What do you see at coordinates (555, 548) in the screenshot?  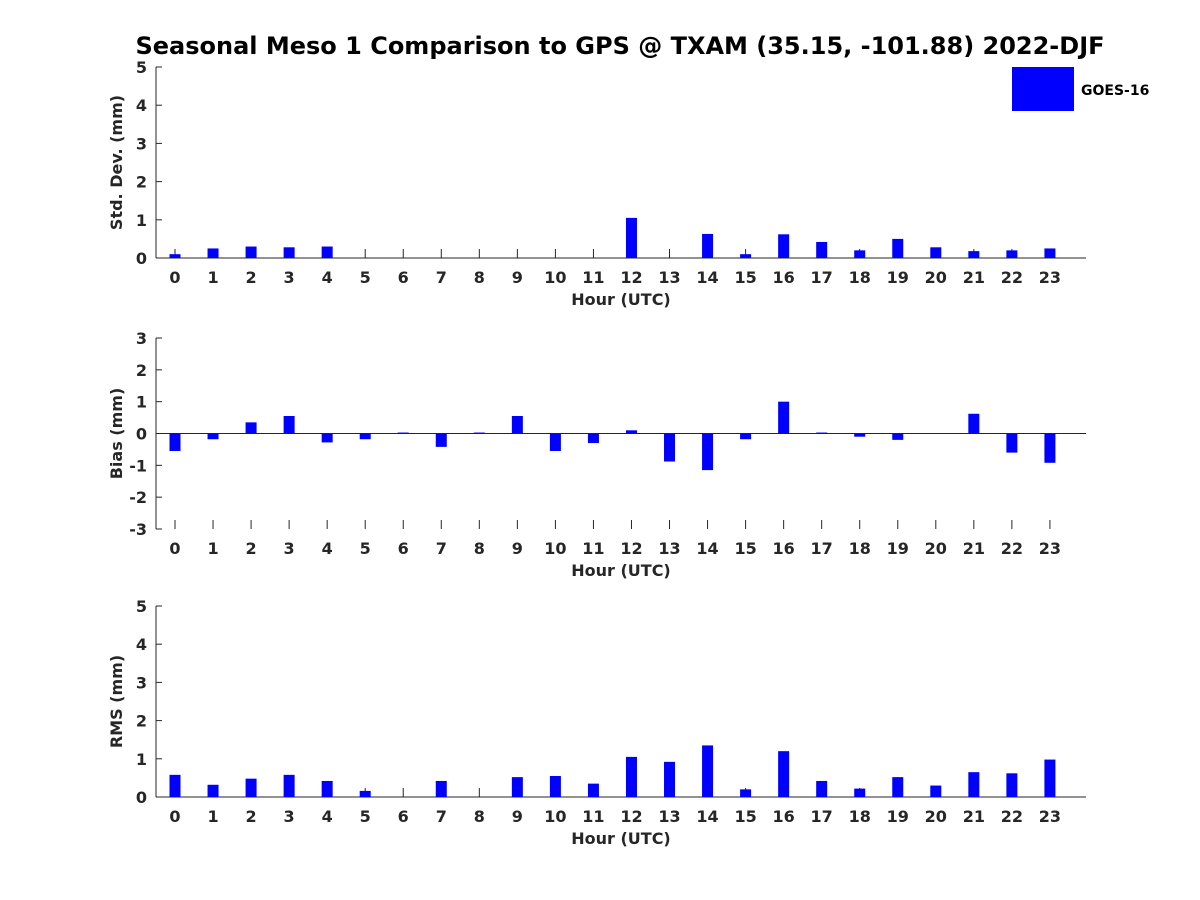 I see `x-tick-label: 10` at bounding box center [555, 548].